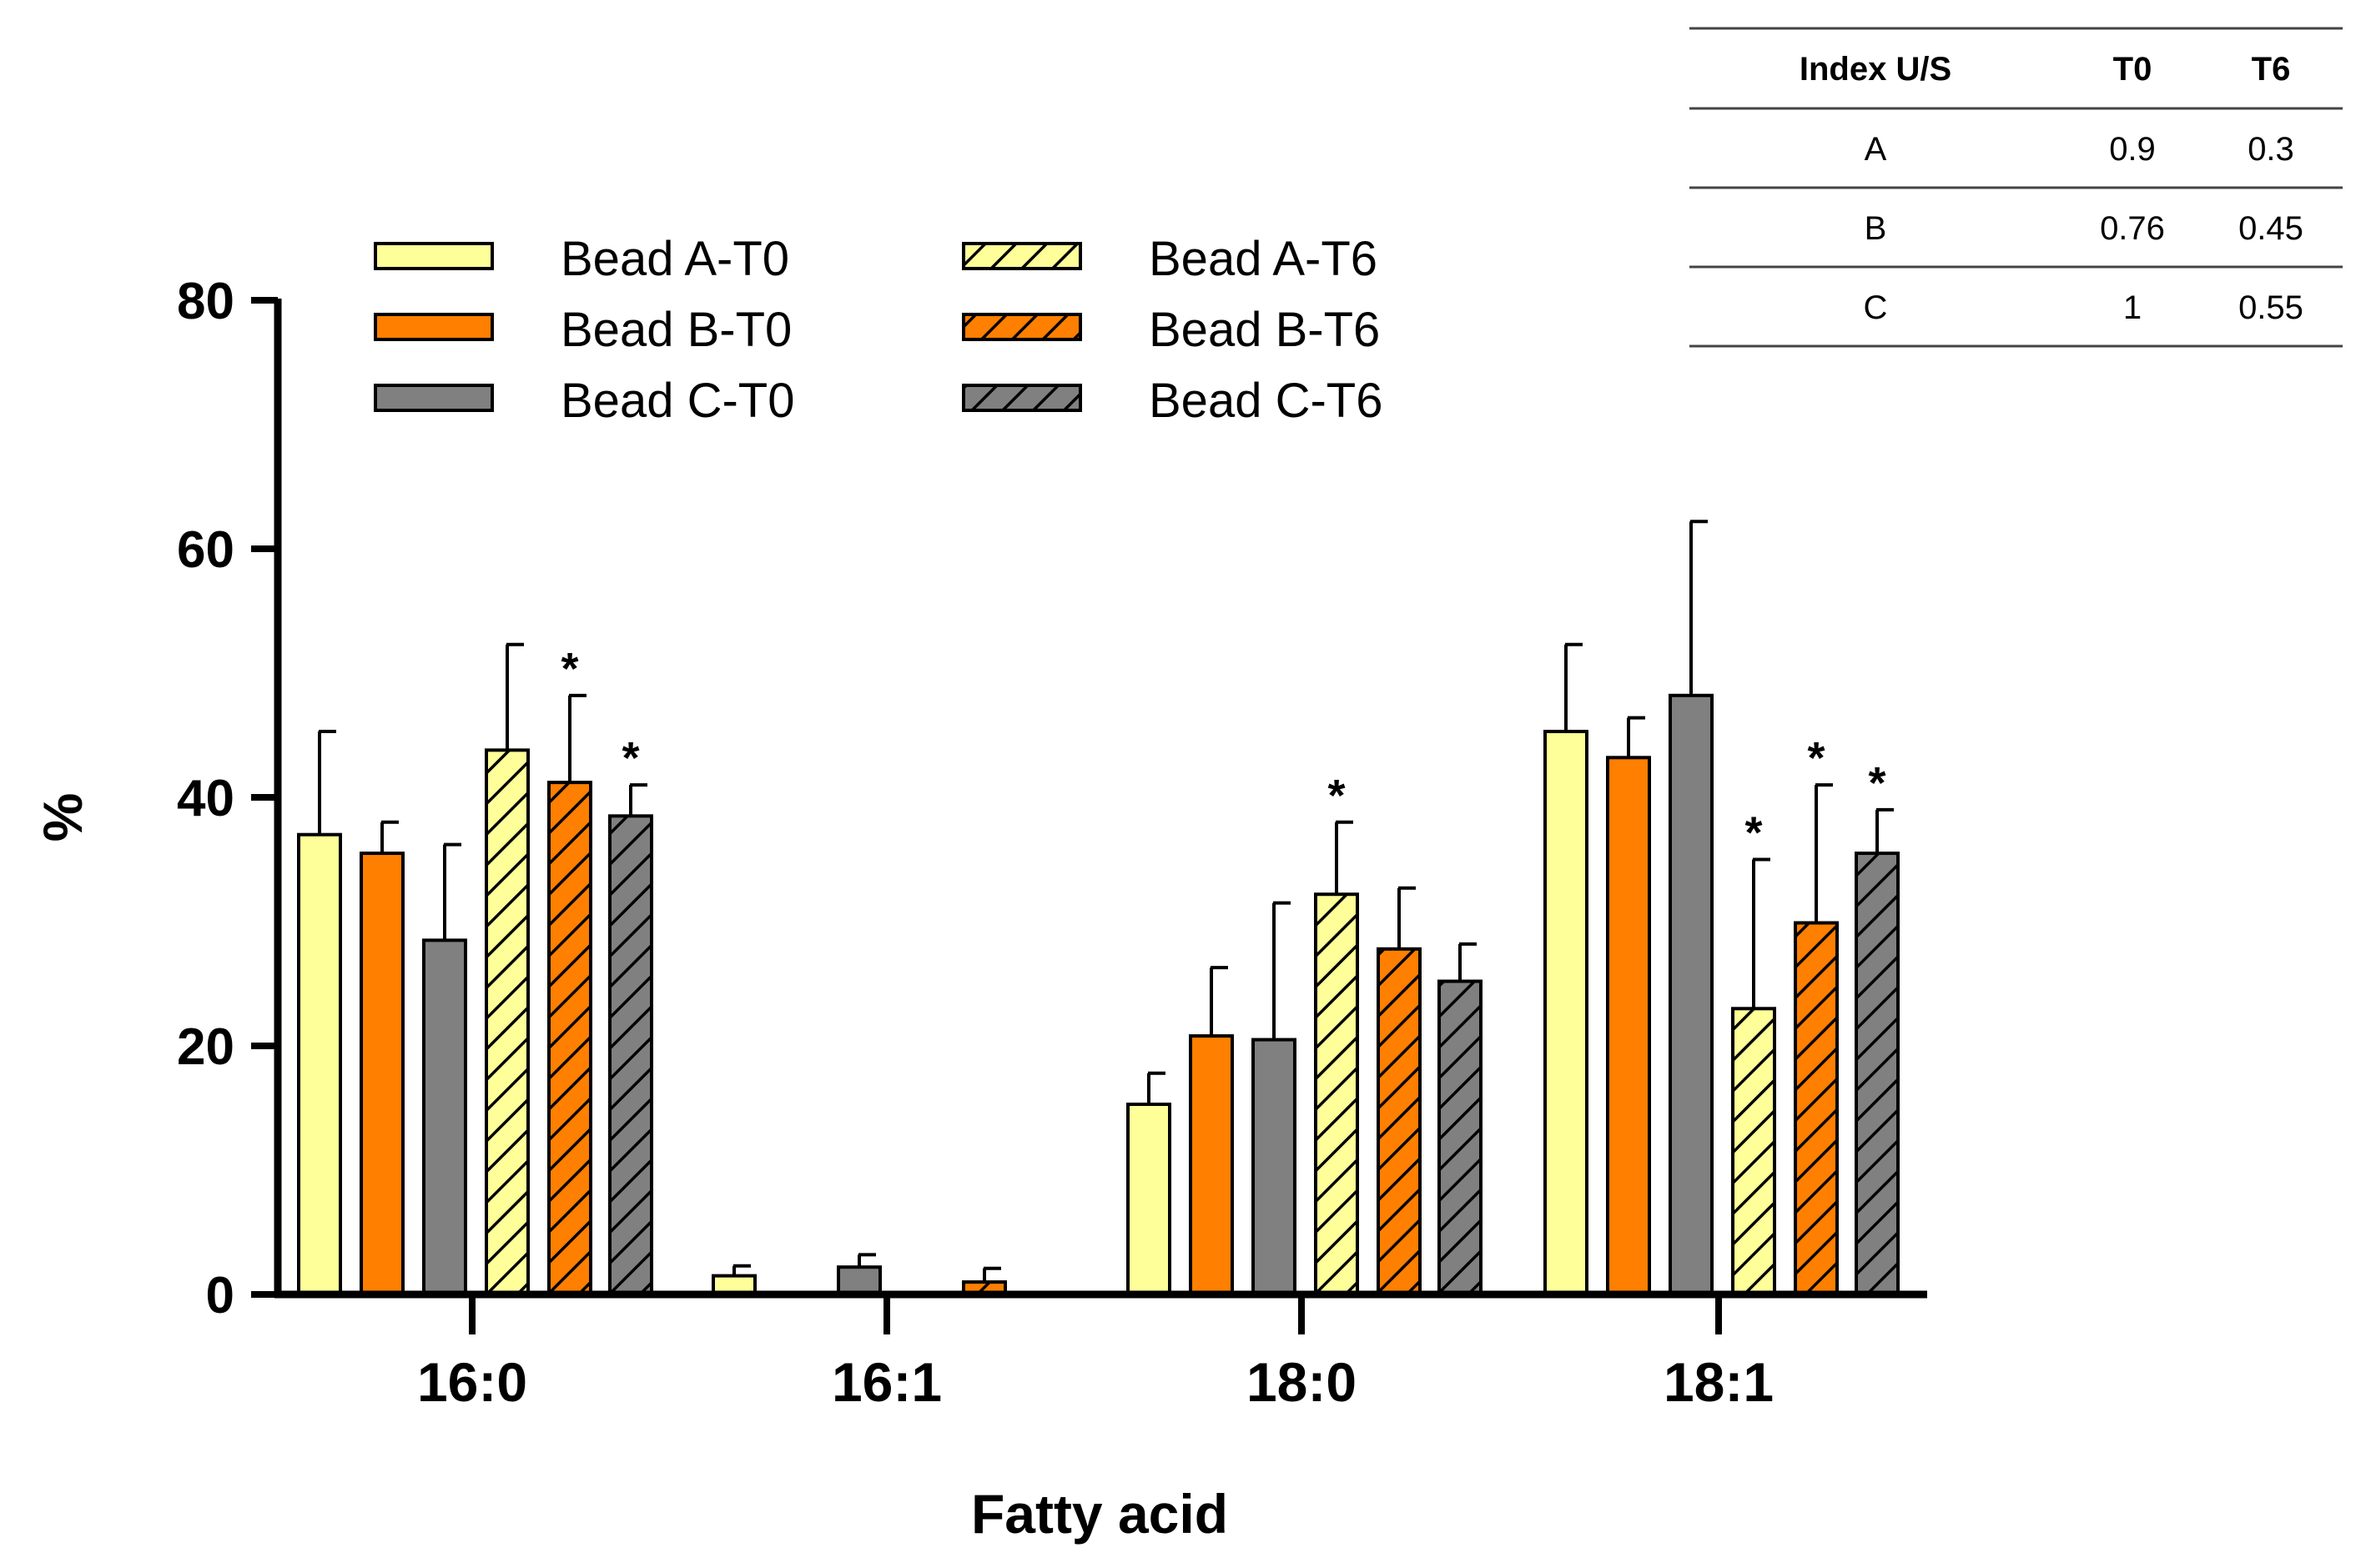 The image size is (2361, 1568). Describe the element at coordinates (2016, 187) in the screenshot. I see `inset-table: Index U/S T0 T6 A 0.9 0.3 B 0.76 0.45 C 1 0.55` at that location.